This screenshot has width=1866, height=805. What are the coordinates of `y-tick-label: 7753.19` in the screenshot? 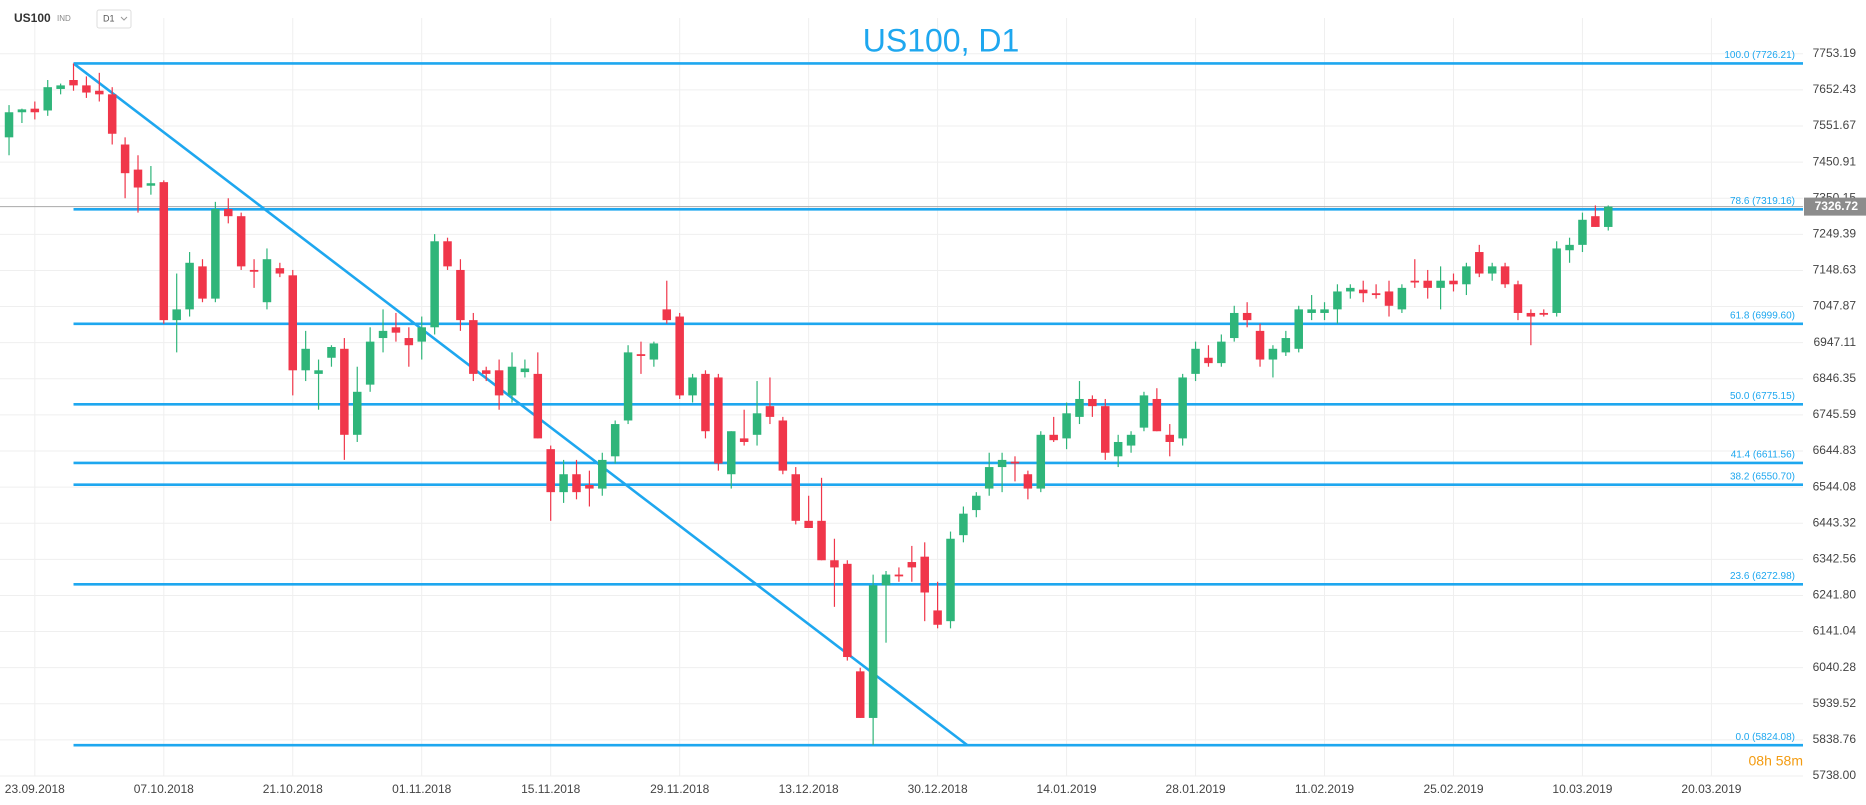 It's located at (1835, 53).